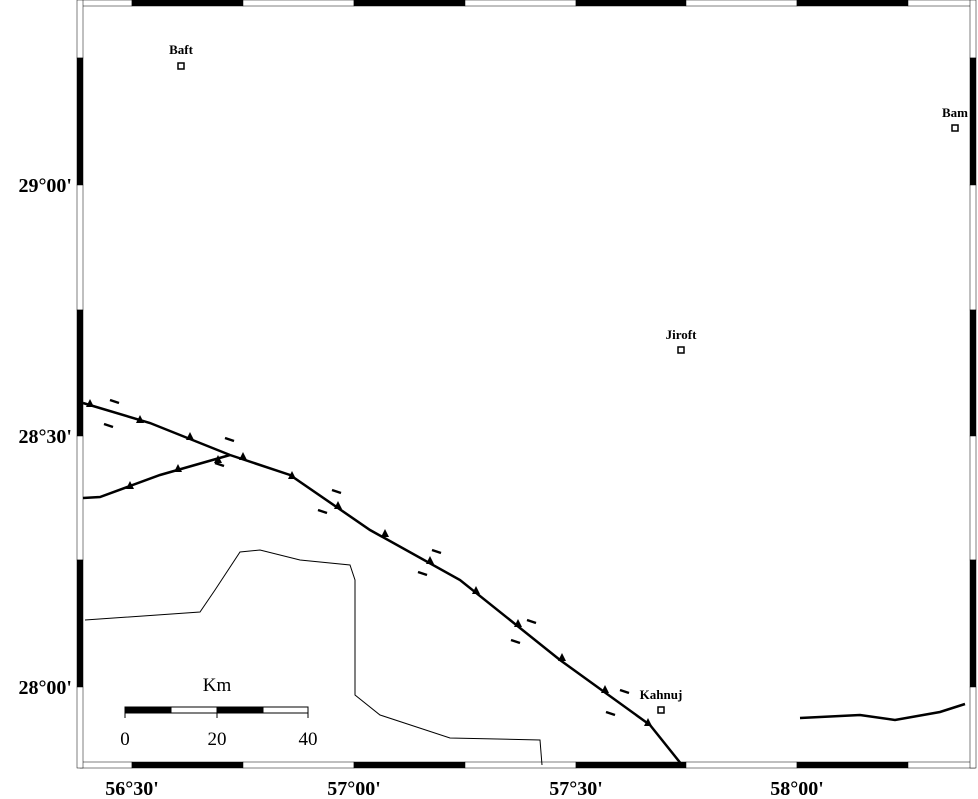  I want to click on lat-tick-label: 28°00', so click(45, 688).